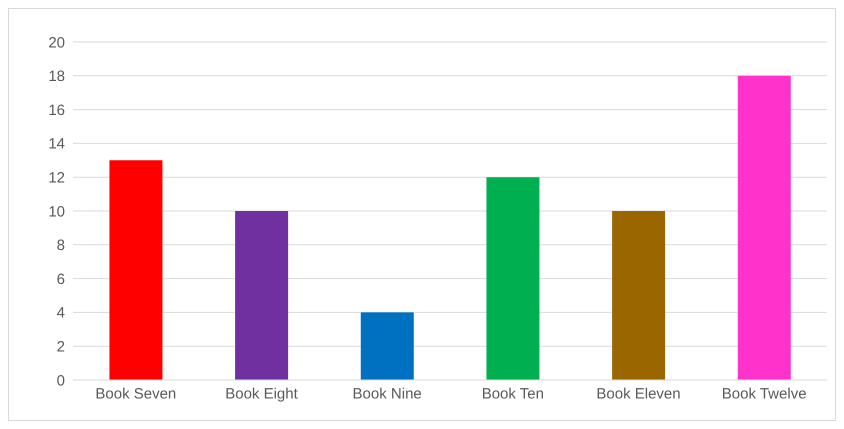 Image resolution: width=844 pixels, height=429 pixels. What do you see at coordinates (56, 178) in the screenshot?
I see `y-tick-label: 12` at bounding box center [56, 178].